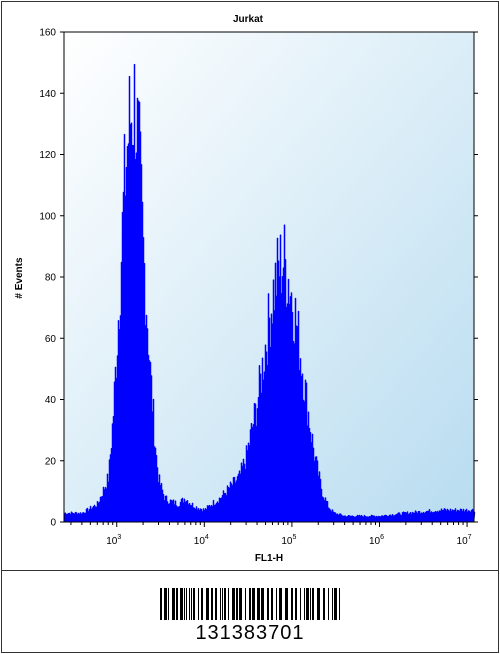  What do you see at coordinates (376, 540) in the screenshot?
I see `x-tick-label: 10⁶` at bounding box center [376, 540].